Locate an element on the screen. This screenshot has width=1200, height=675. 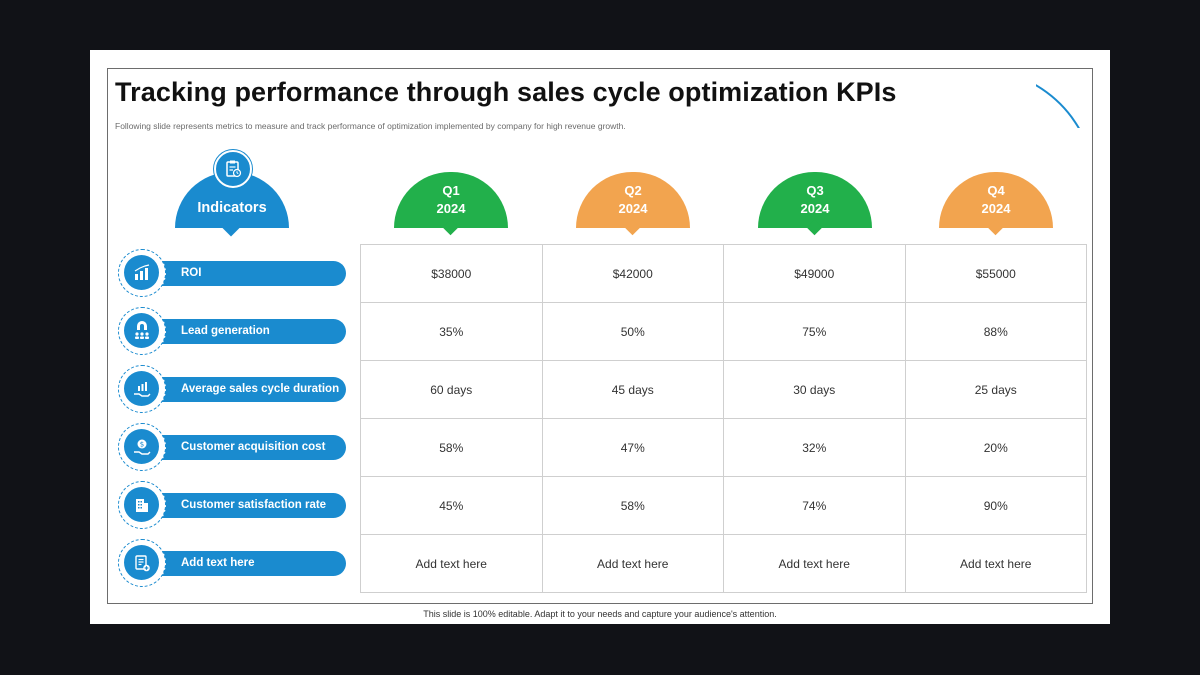
indicator-badge: $ is located at coordinates (142, 447).